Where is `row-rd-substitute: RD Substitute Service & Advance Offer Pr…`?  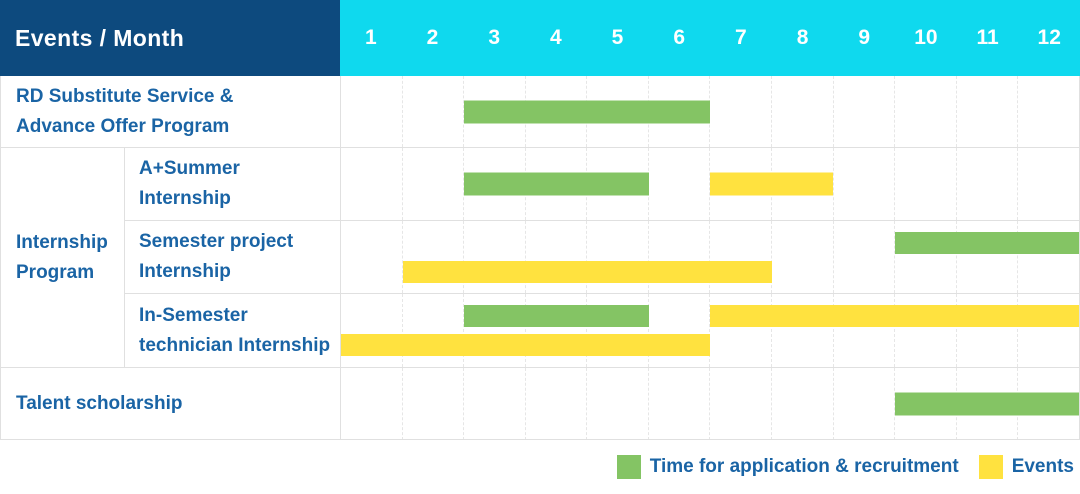
row-rd-substitute: RD Substitute Service & Advance Offer Pr… is located at coordinates (540, 112).